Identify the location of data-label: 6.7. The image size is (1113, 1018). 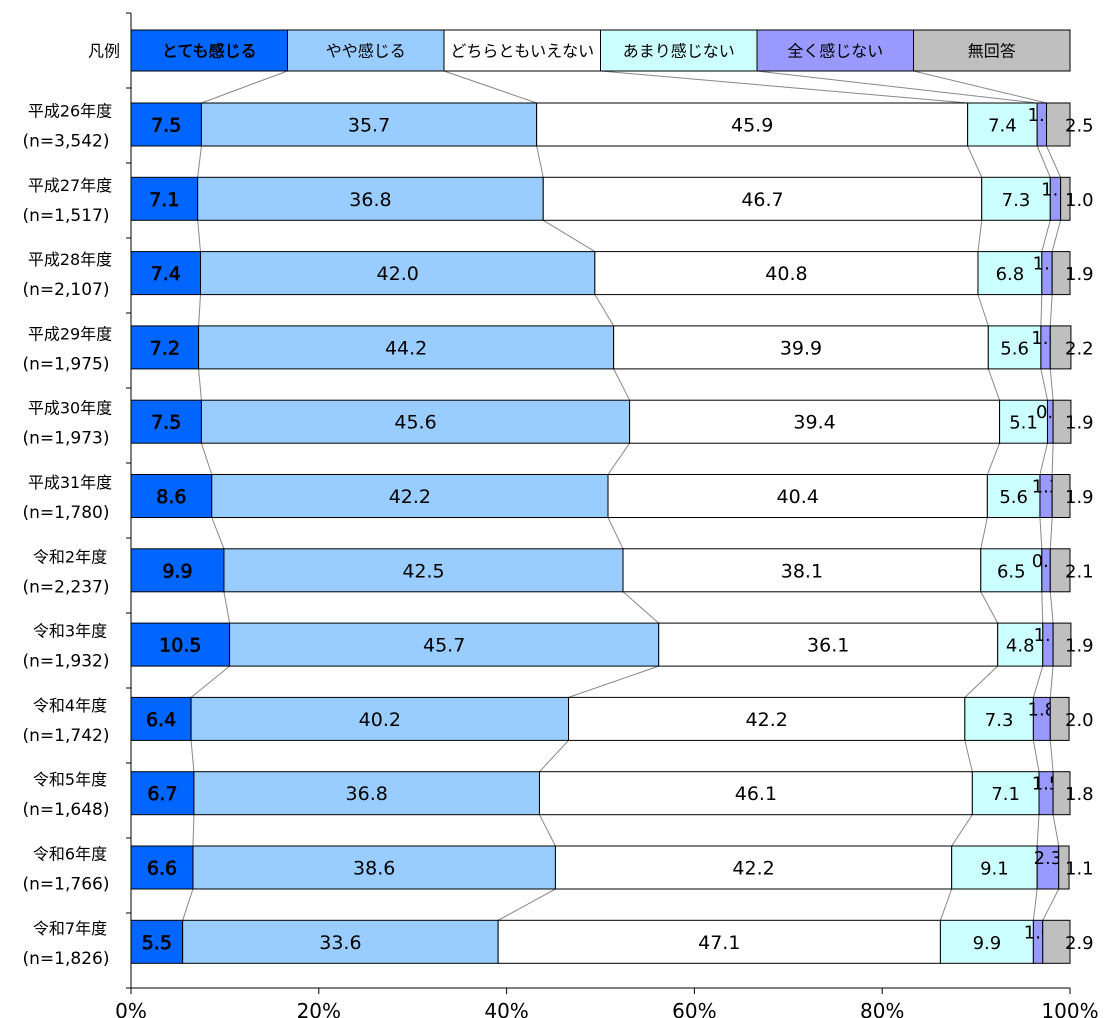
(162, 794).